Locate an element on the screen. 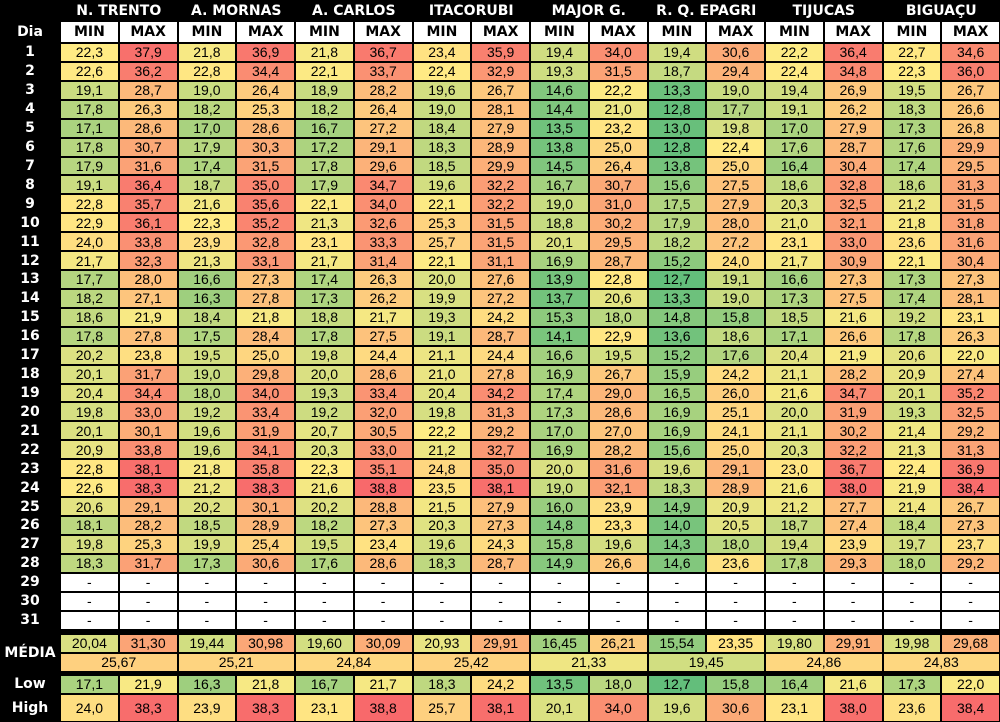 Image resolution: width=1000 pixels, height=722 pixels. temperature-cell: 38,0 is located at coordinates (853, 488).